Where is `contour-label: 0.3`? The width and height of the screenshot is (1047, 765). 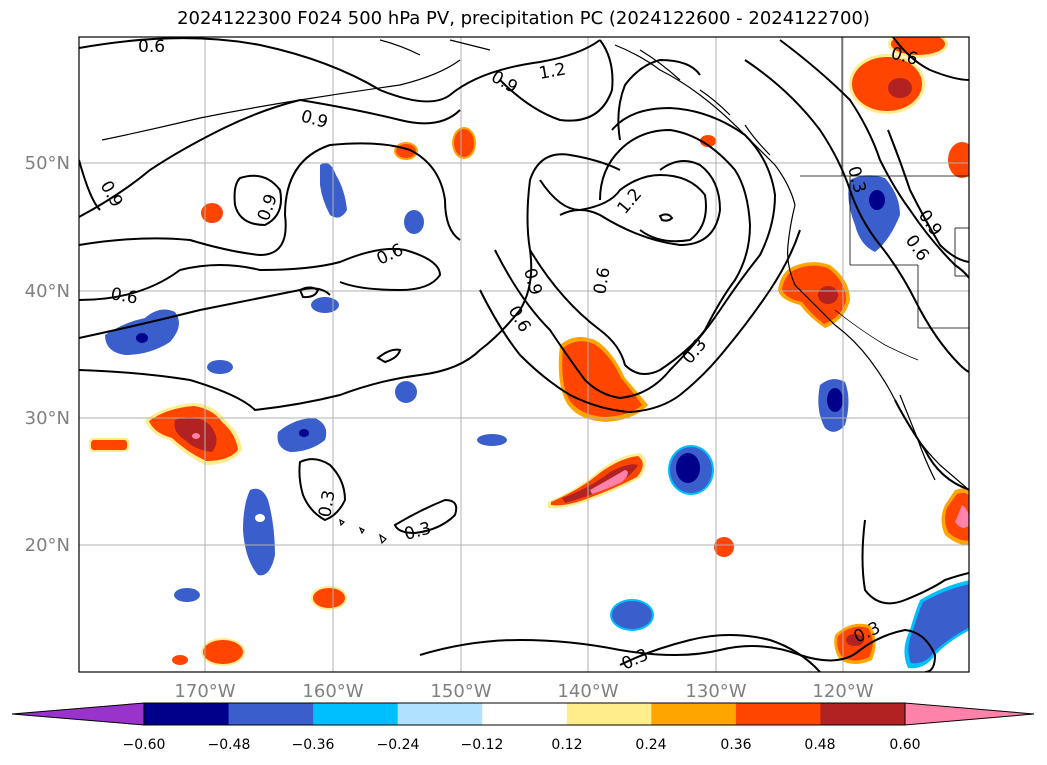 contour-label: 0.3 is located at coordinates (327, 504).